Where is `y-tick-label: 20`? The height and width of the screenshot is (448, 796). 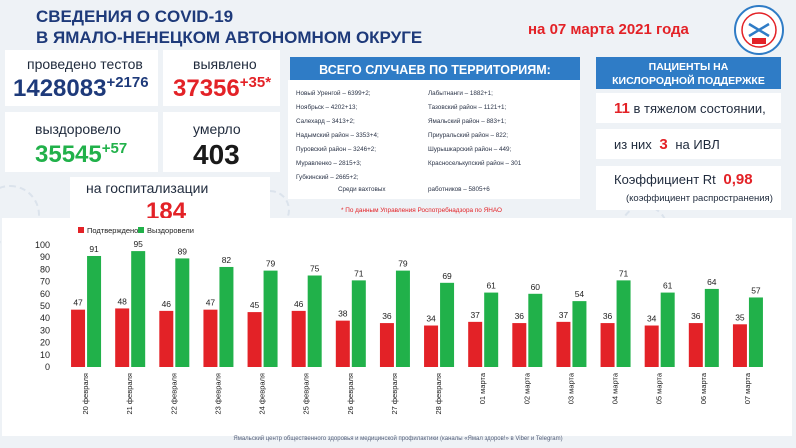
y-tick-label: 20 is located at coordinates (45, 343).